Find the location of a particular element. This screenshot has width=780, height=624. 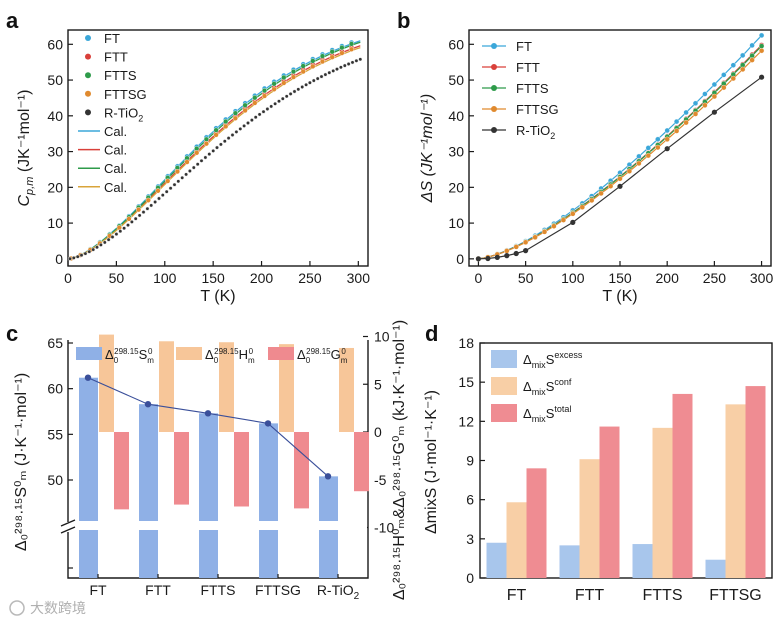

legend-main: H is located at coordinates (243, 354).